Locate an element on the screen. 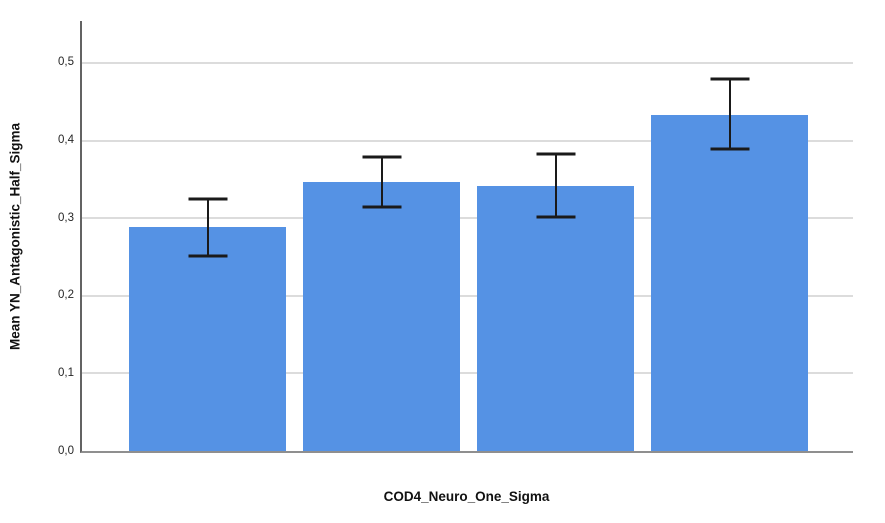 The width and height of the screenshot is (885, 523). y-tick-label: 0,1 is located at coordinates (66, 372).